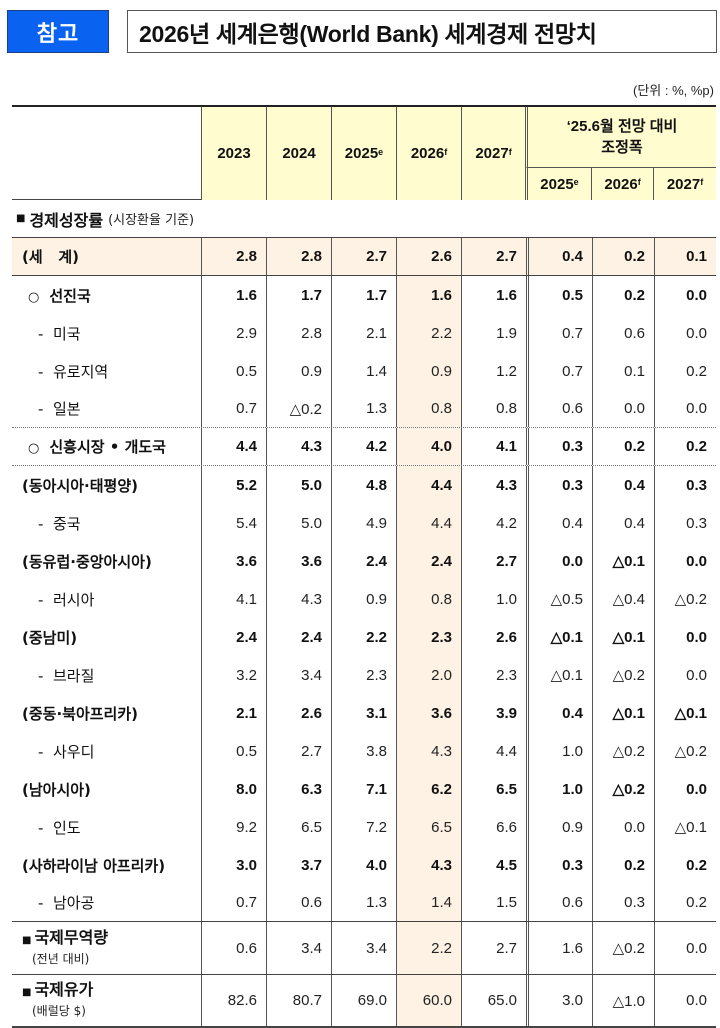 This screenshot has width=720, height=1028. What do you see at coordinates (428, 153) in the screenshot?
I see `col-header-2026f: 2026 f` at bounding box center [428, 153].